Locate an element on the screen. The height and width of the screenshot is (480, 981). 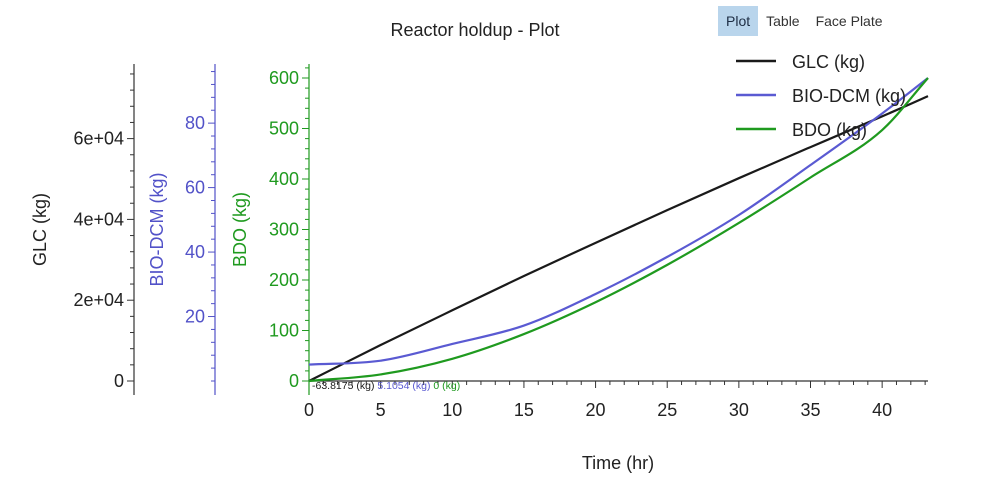
x-axis-label: Time (hr) is located at coordinates (618, 463).